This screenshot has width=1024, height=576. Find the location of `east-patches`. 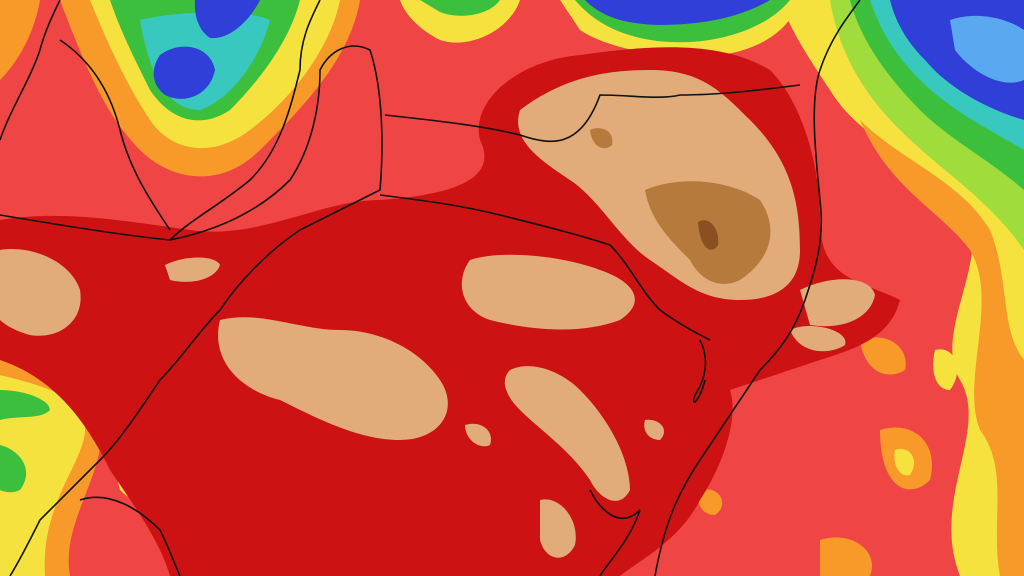

east-patches is located at coordinates (828, 456).